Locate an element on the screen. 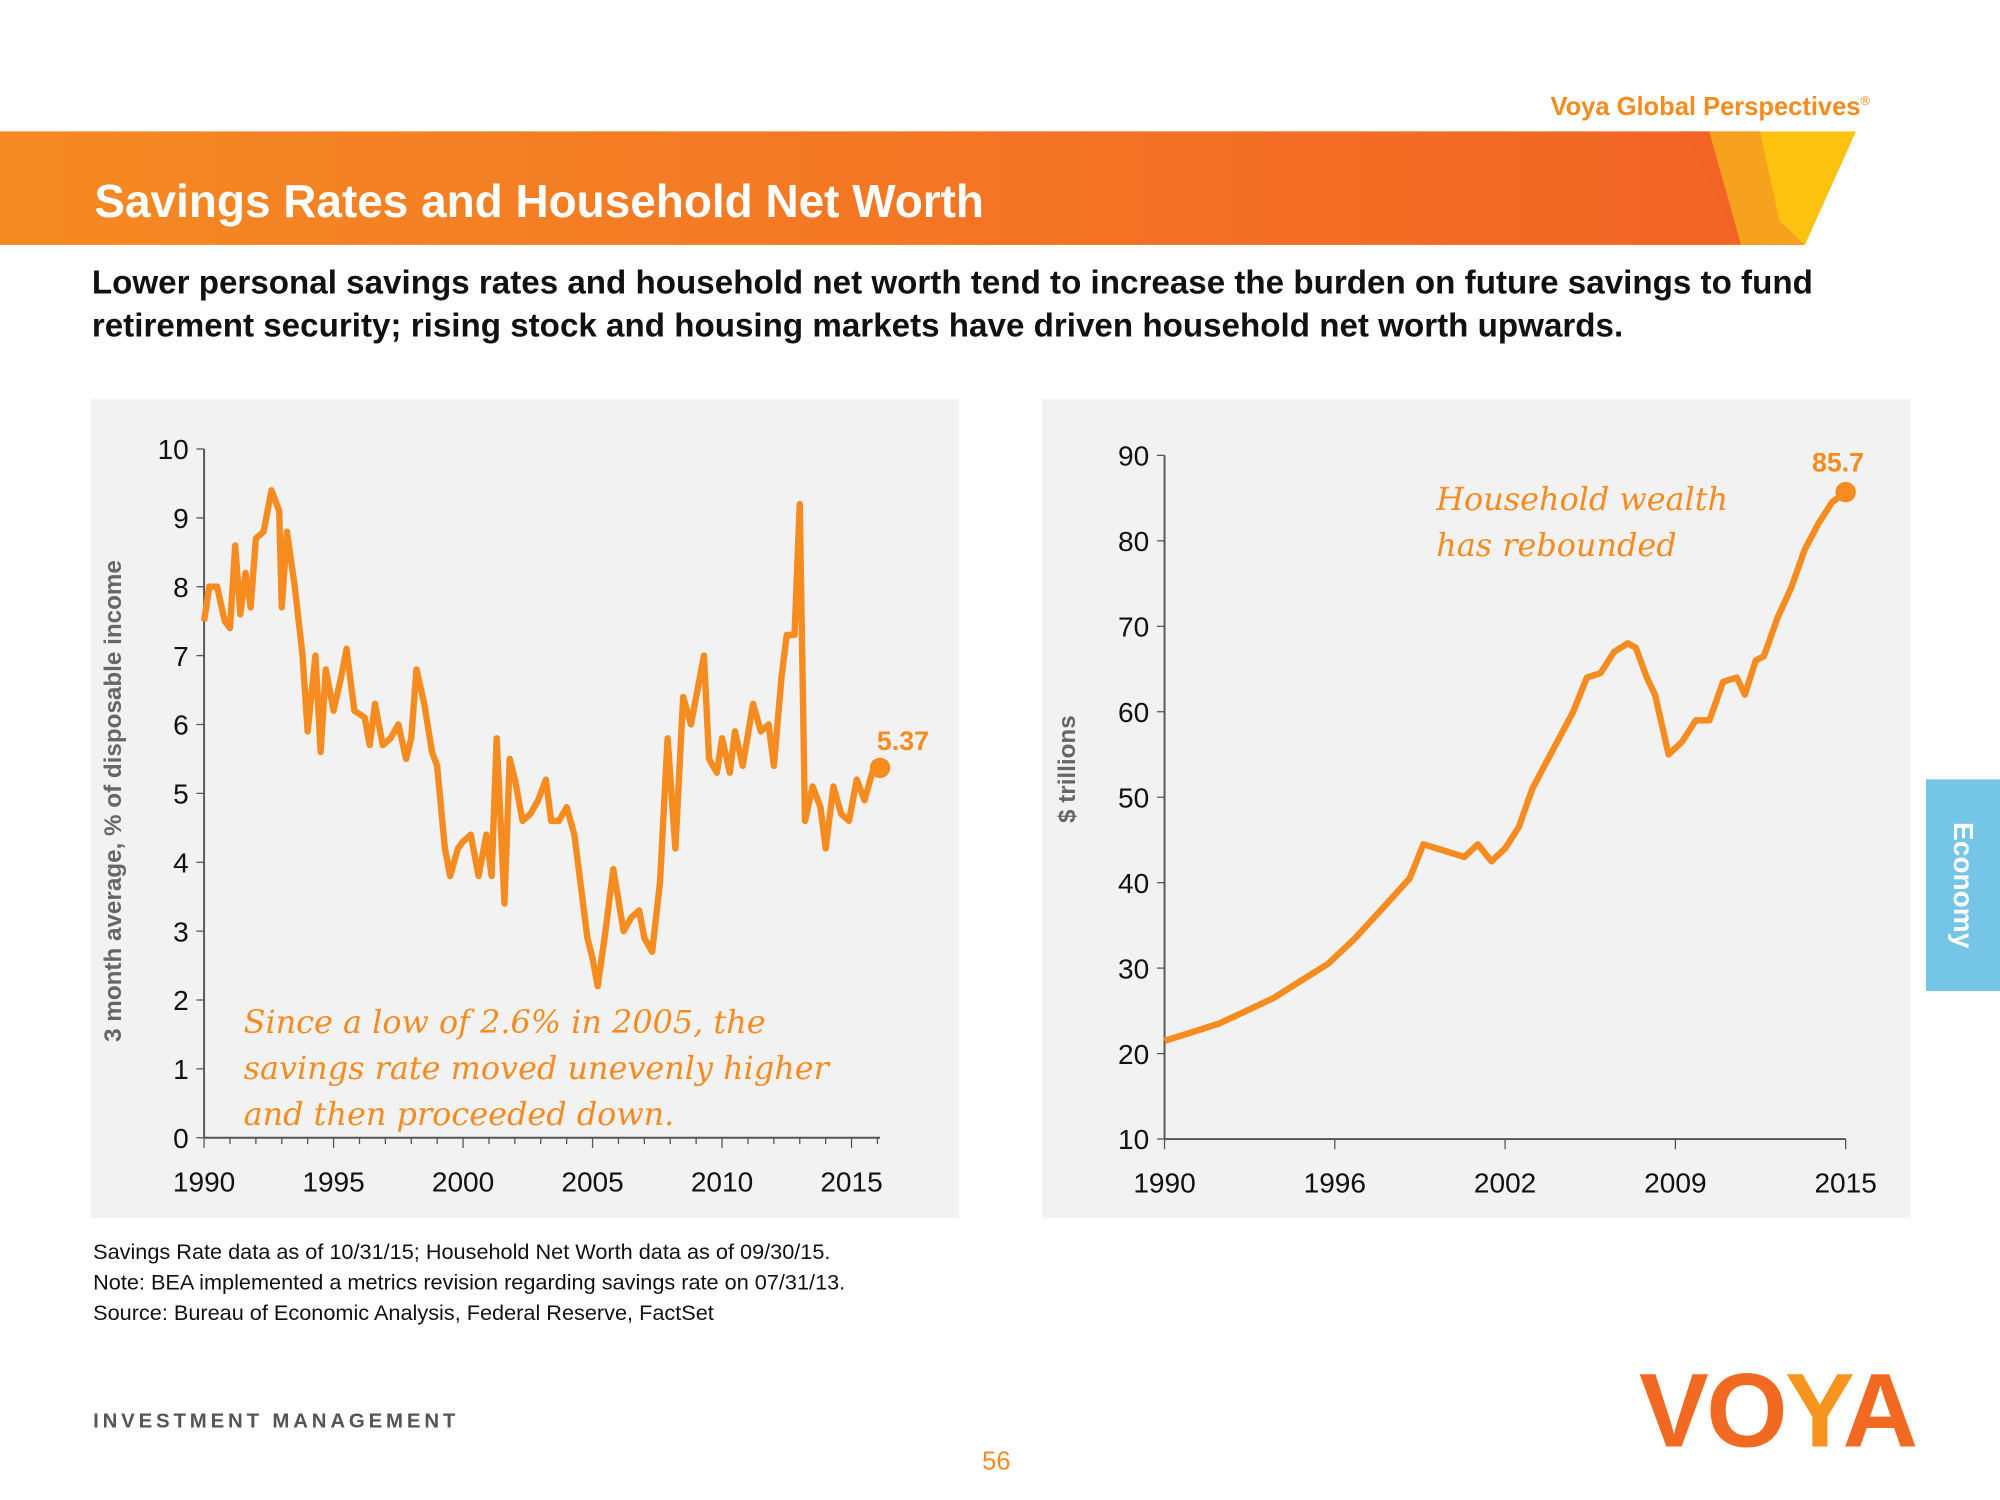  annotation-line: has rebounded is located at coordinates (1556, 545).